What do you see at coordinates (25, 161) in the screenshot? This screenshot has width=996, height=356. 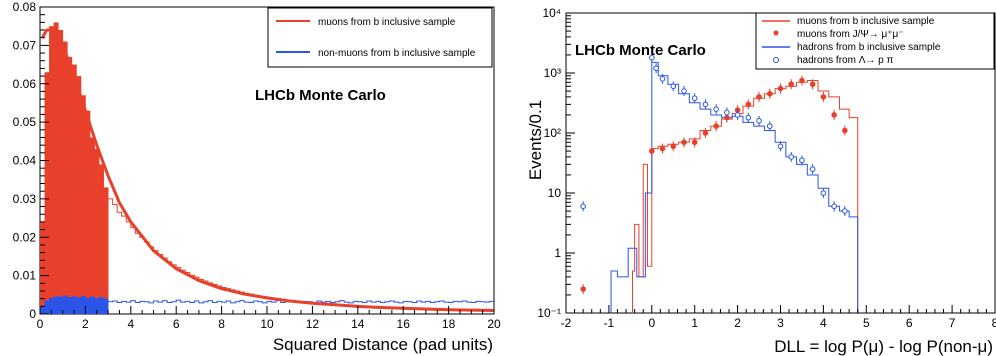 I see `left-y-tick-label-4: 0.04` at bounding box center [25, 161].